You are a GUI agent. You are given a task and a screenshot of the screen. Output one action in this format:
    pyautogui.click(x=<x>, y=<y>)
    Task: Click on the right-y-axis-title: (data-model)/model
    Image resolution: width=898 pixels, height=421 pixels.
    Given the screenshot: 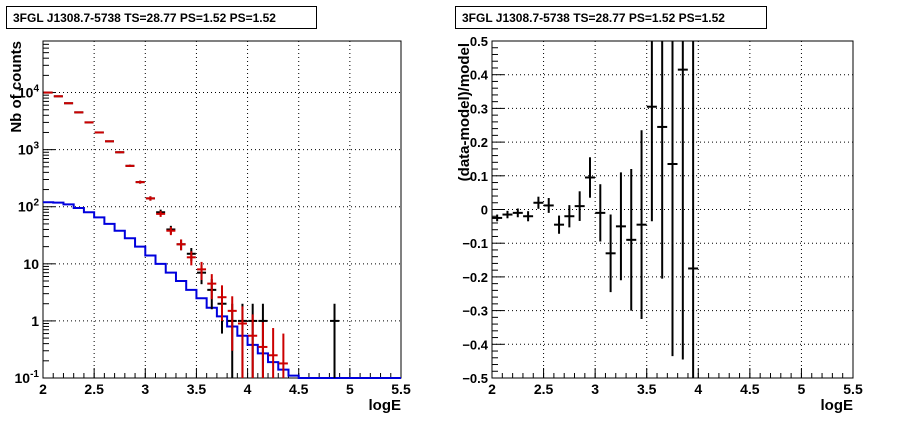 What is the action you would take?
    pyautogui.click(x=464, y=112)
    